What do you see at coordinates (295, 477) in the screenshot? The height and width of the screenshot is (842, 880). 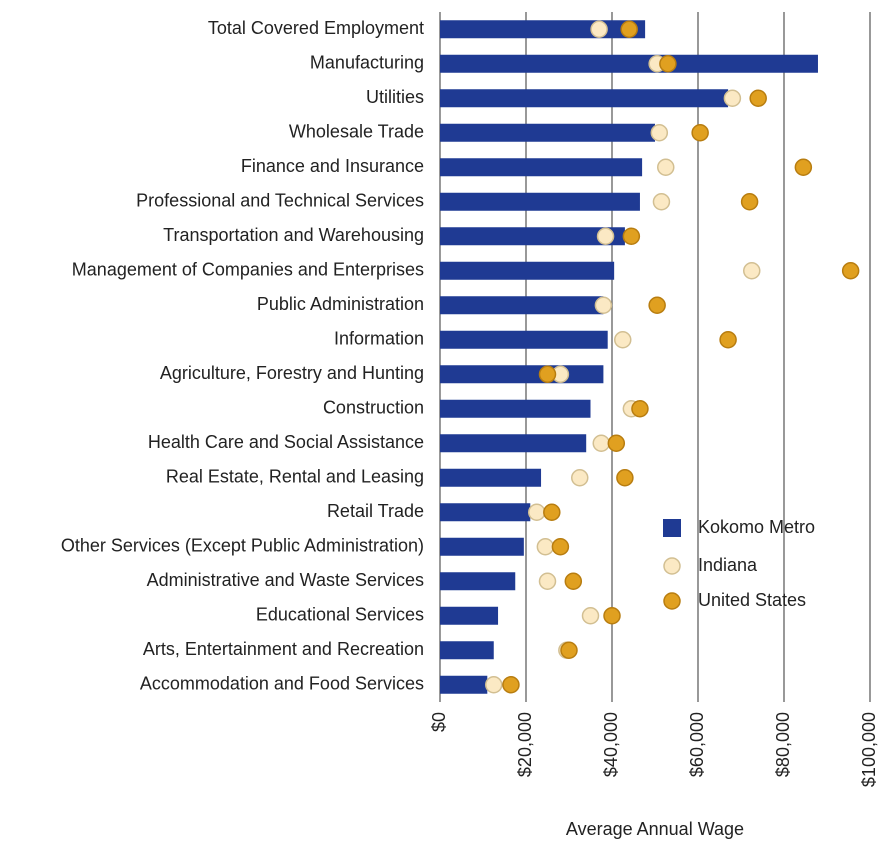 I see `y-tick-label: Real Estate, Rental and Leasing` at bounding box center [295, 477].